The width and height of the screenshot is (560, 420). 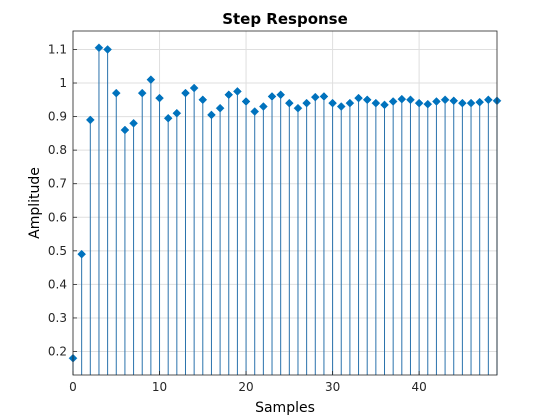 I want to click on x-tick-label: 30, so click(x=332, y=387).